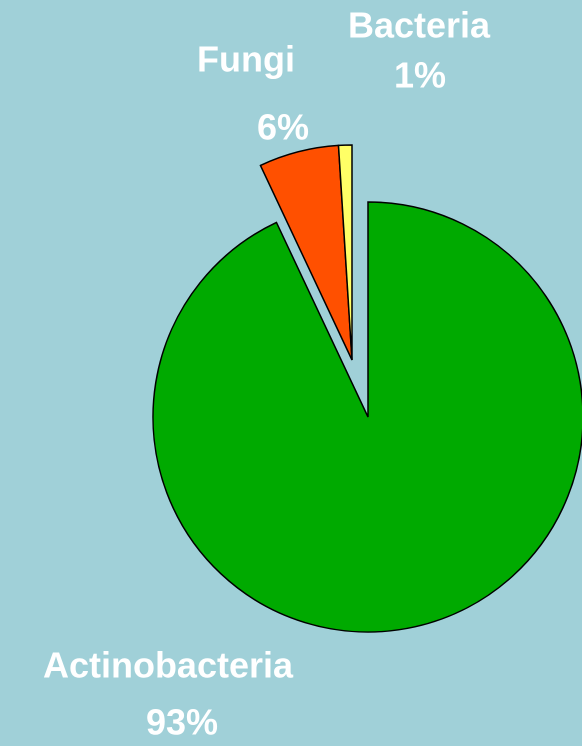 The width and height of the screenshot is (582, 746). What do you see at coordinates (419, 25) in the screenshot?
I see `slice-label: Bacteria` at bounding box center [419, 25].